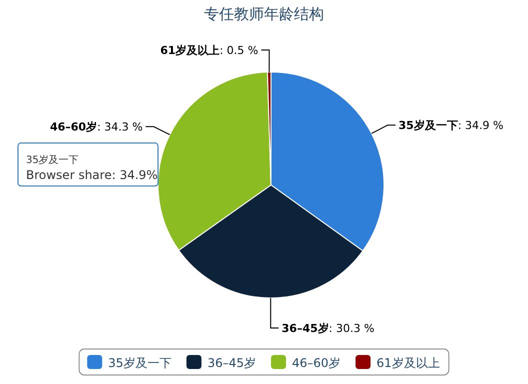 The image size is (528, 384). What do you see at coordinates (428, 125) in the screenshot?
I see `slice-label: 35岁及一下` at bounding box center [428, 125].